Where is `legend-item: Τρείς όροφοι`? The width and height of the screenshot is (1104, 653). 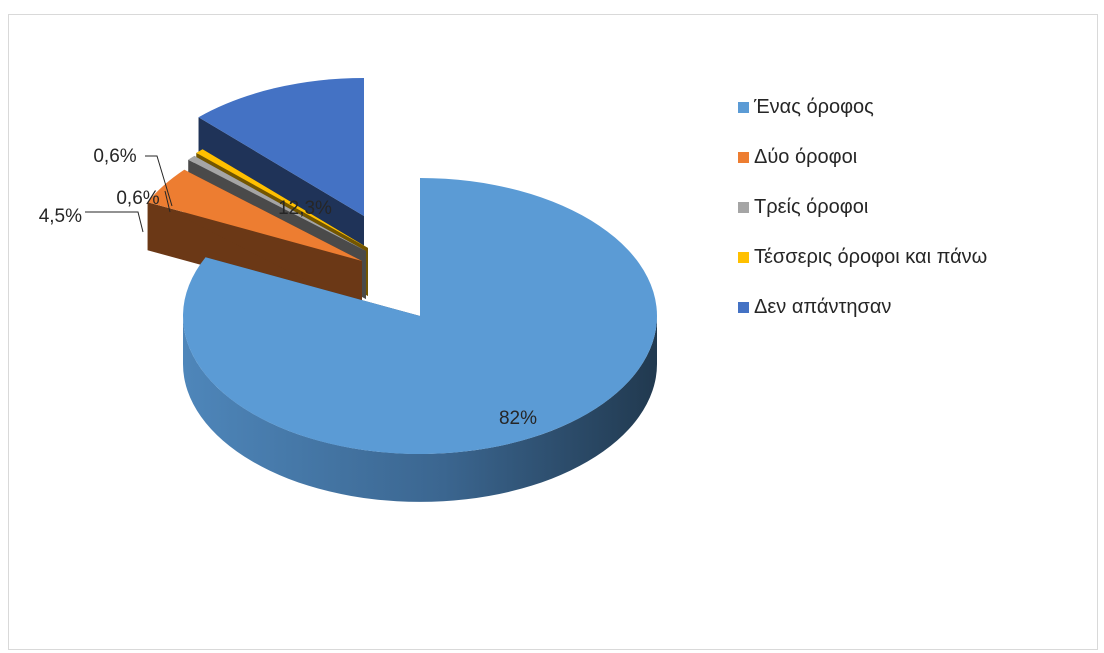
legend-item: Τρείς όροφοι is located at coordinates (803, 207).